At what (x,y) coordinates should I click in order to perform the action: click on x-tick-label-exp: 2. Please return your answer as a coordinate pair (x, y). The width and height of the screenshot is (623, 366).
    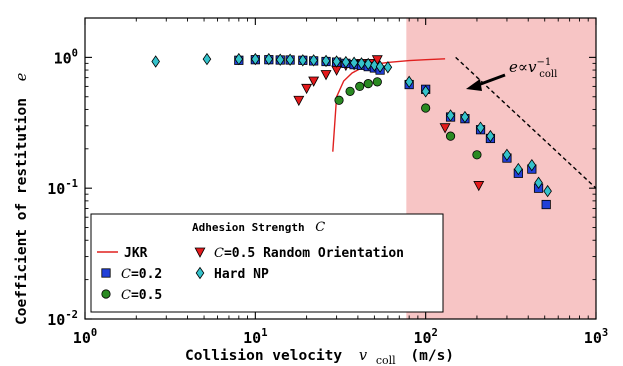
    Looking at the image, I should click on (435, 333).